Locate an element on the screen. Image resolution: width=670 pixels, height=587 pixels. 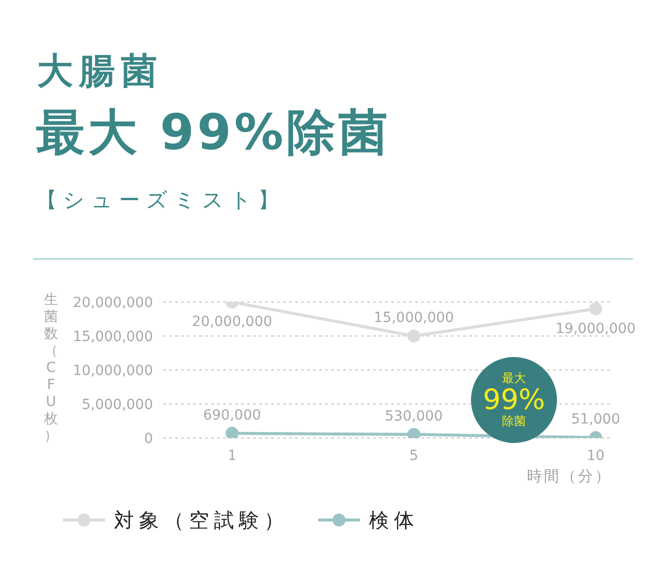
data-label: 20,000,000 is located at coordinates (232, 322).